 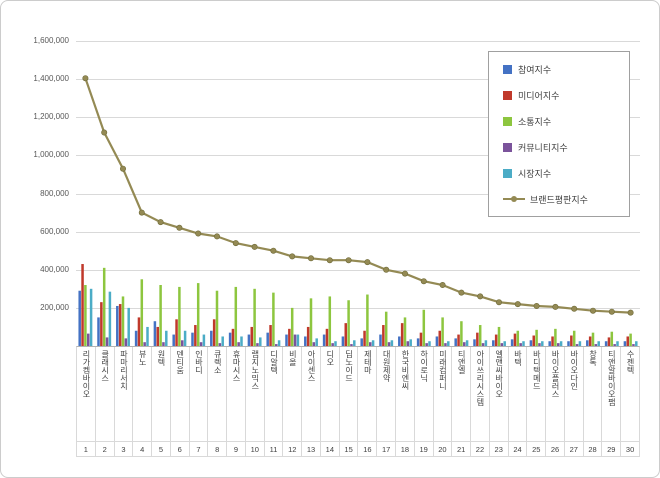 What do you see at coordinates (86, 394) in the screenshot?
I see `x-axis-category-cell: 리가켐바이오` at bounding box center [86, 394].